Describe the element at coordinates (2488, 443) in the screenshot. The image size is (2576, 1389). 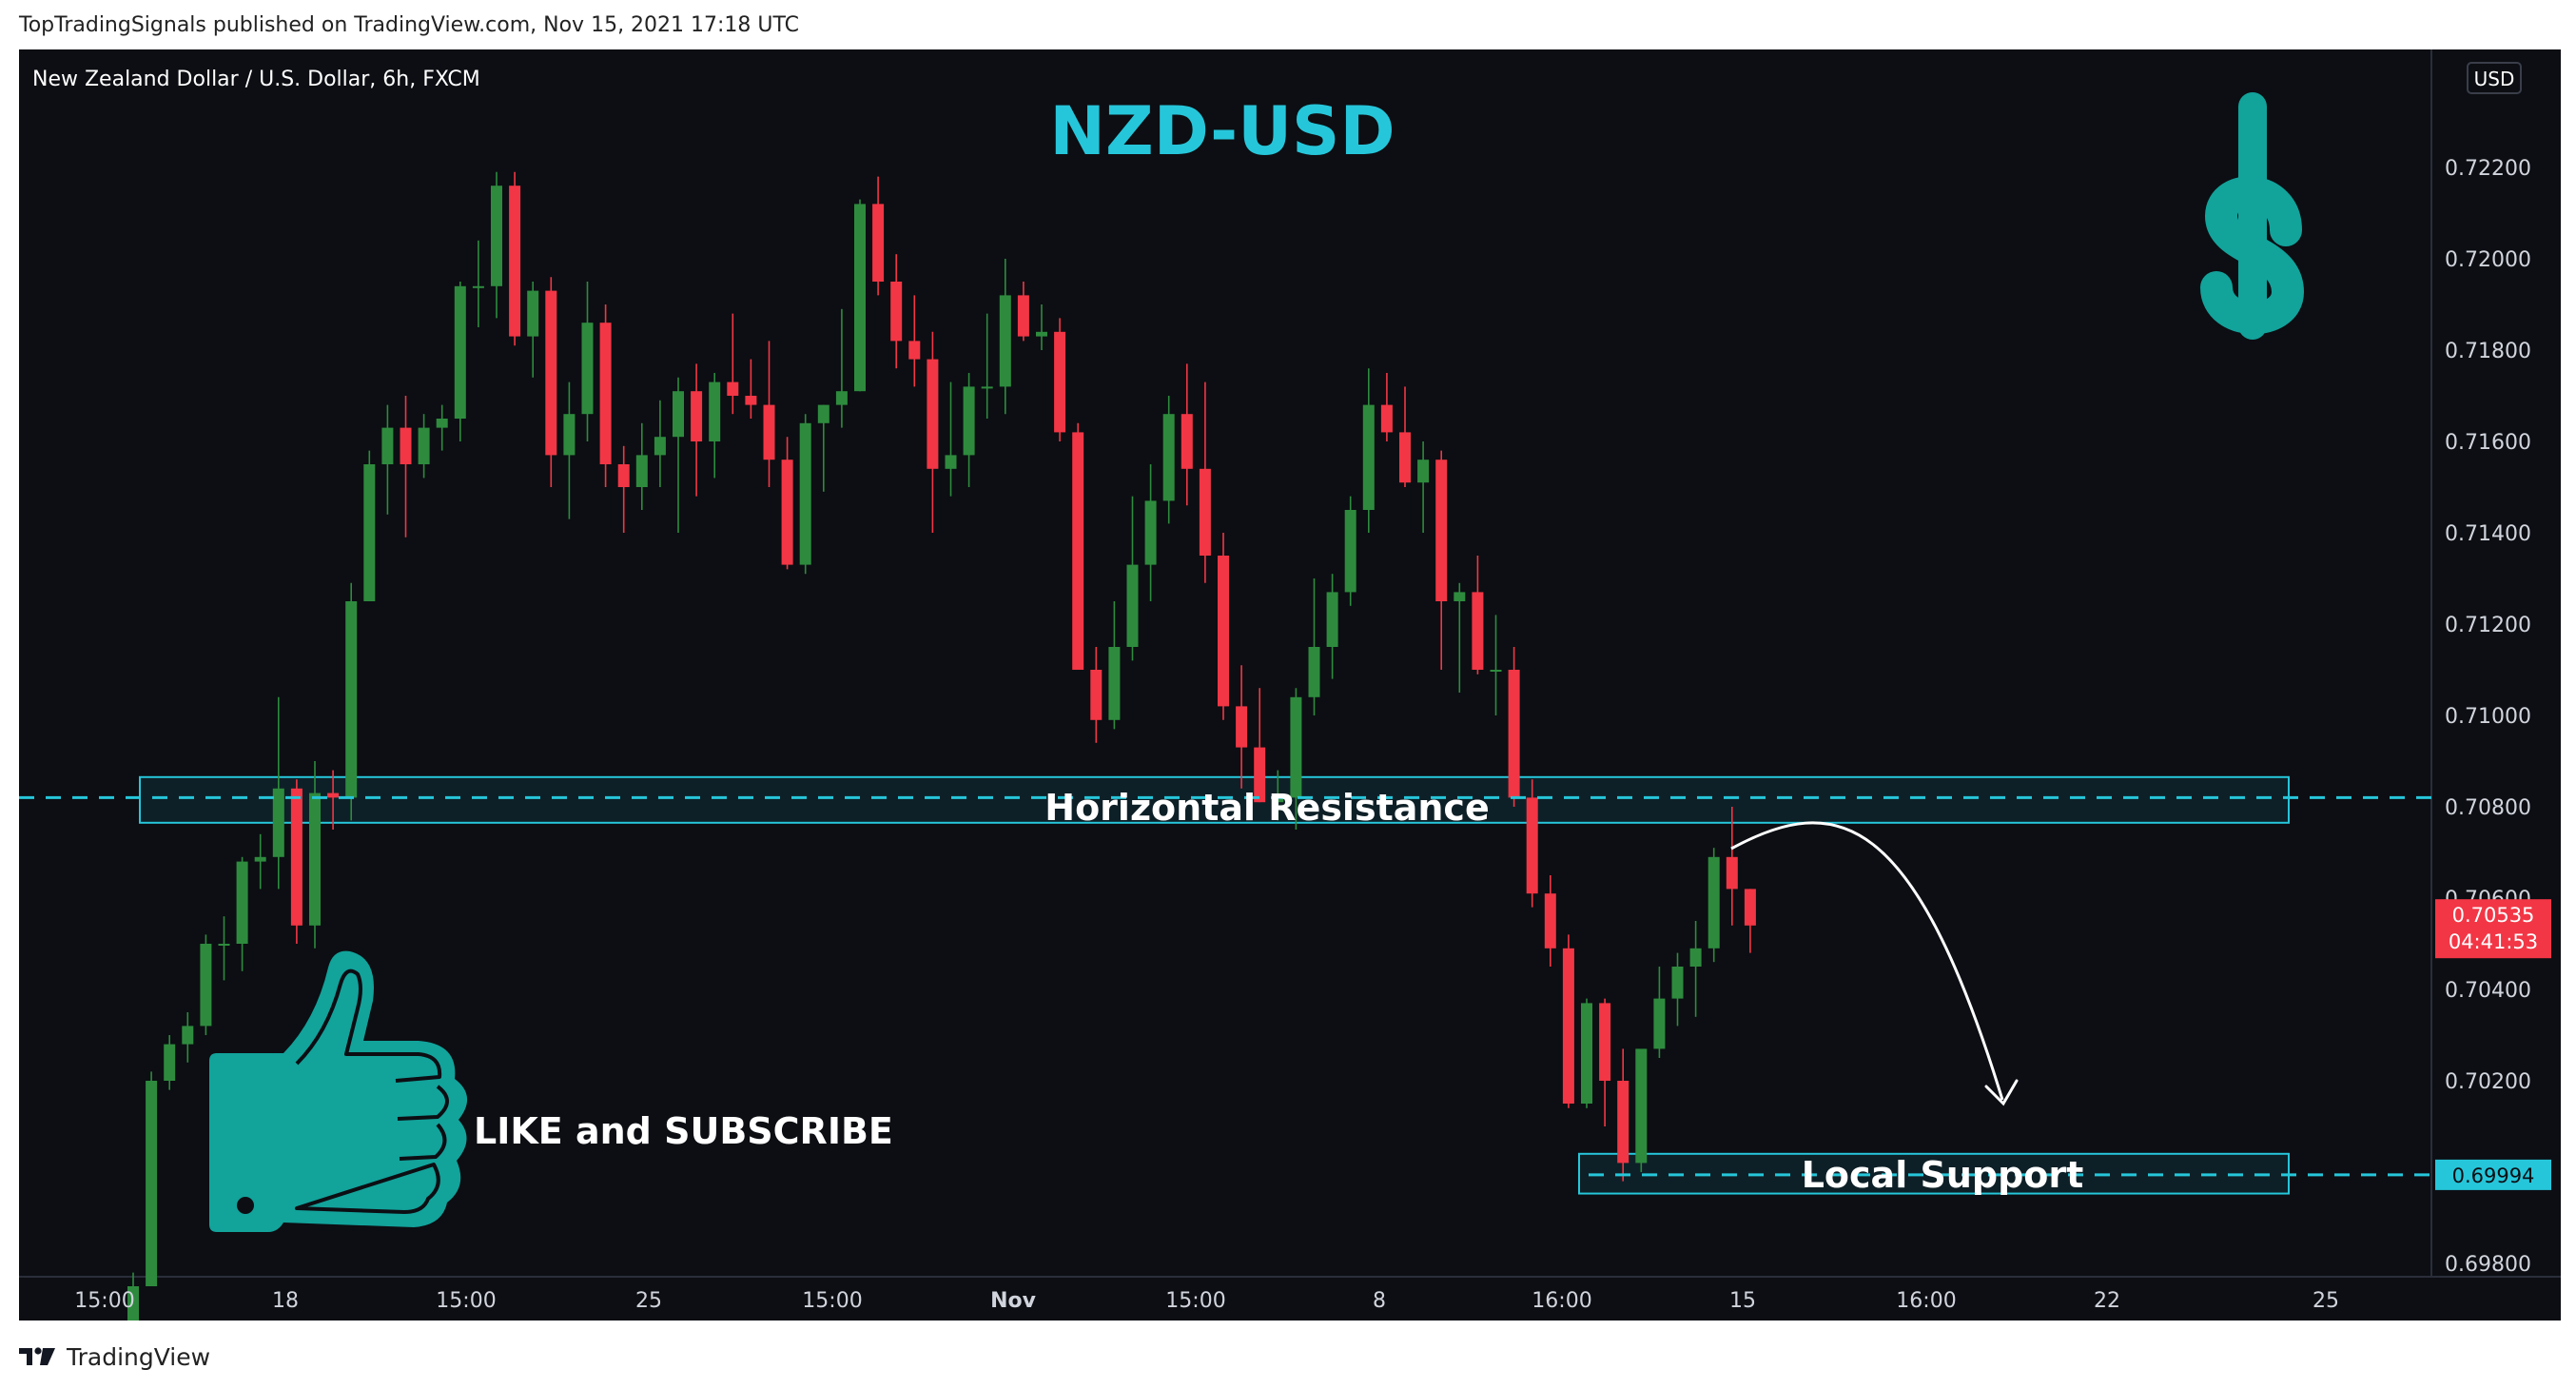
I see `price-tick-label: 0.71600` at that location.